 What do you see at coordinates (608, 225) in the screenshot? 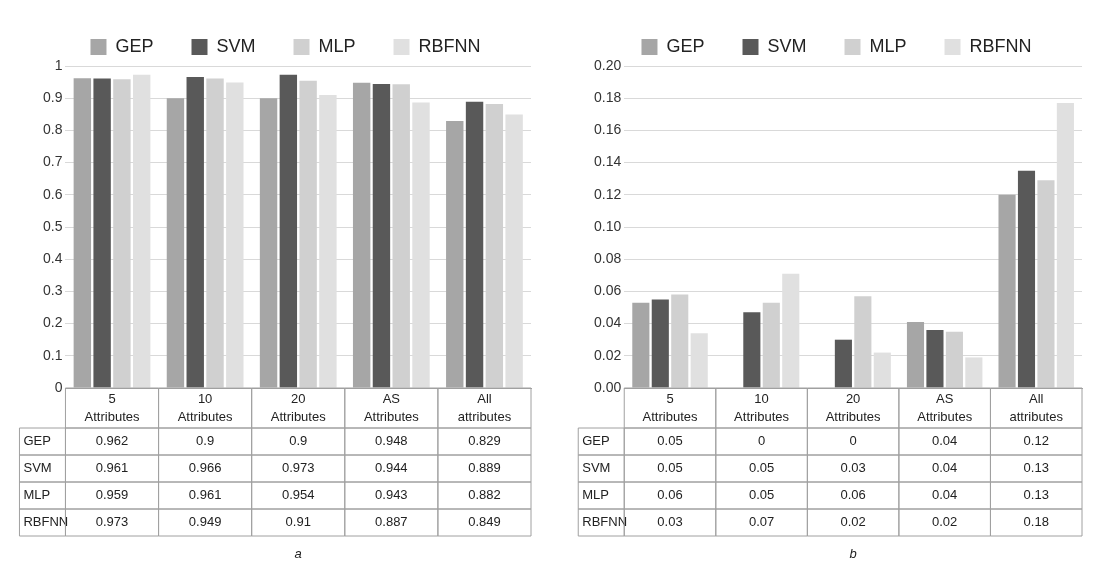
I see `y-tick-label: 0.10` at bounding box center [608, 225].